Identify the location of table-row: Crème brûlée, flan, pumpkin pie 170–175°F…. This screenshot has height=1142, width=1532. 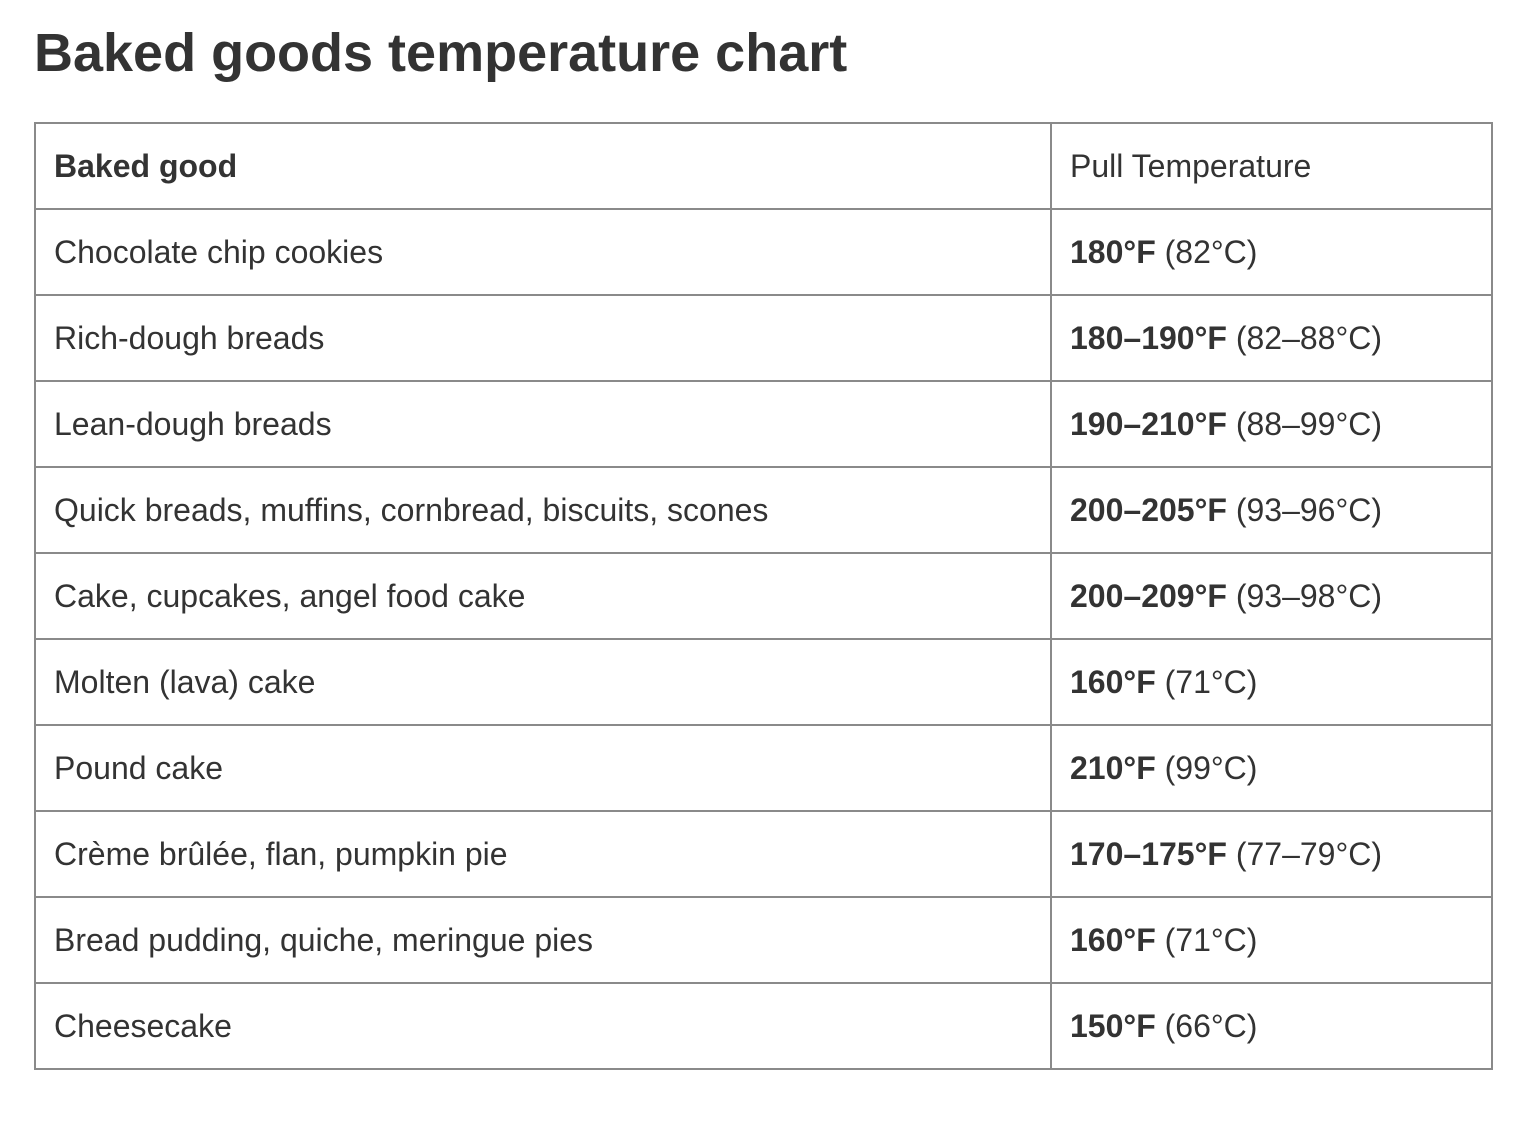
(763, 854).